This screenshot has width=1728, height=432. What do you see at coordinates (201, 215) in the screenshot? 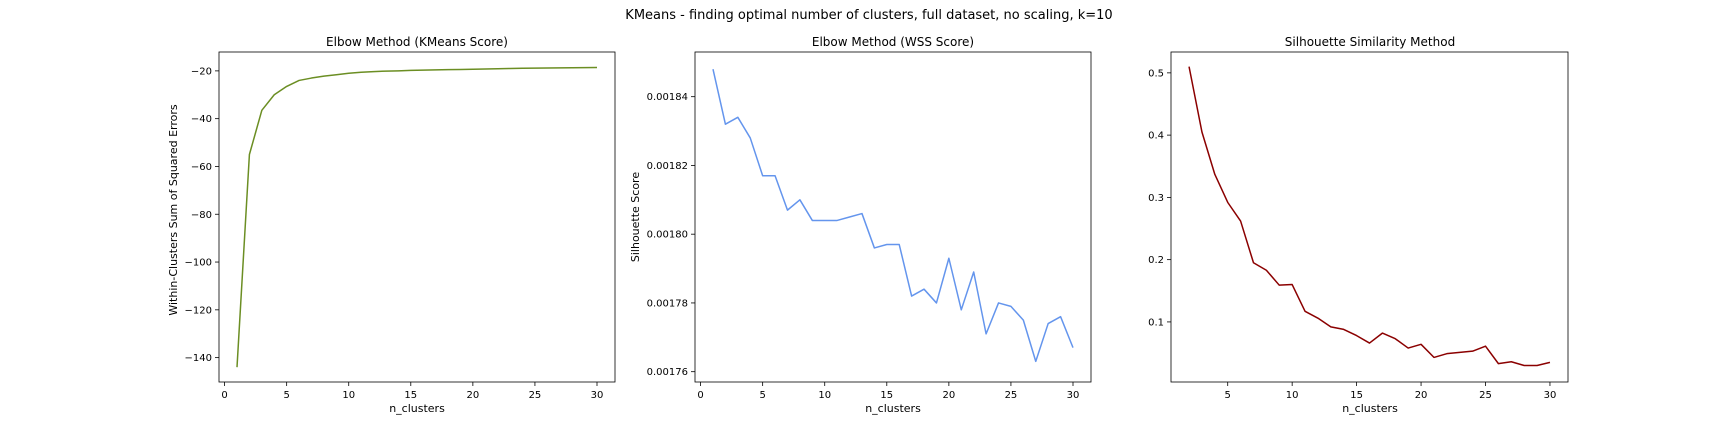
I see `y-tick-label: −80` at bounding box center [201, 215].